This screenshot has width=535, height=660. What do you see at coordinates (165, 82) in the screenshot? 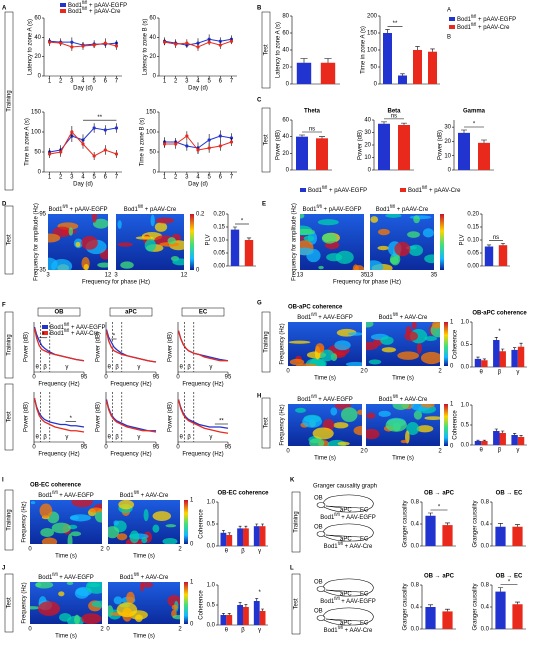
I see `x-tick-label: 1` at bounding box center [165, 82].